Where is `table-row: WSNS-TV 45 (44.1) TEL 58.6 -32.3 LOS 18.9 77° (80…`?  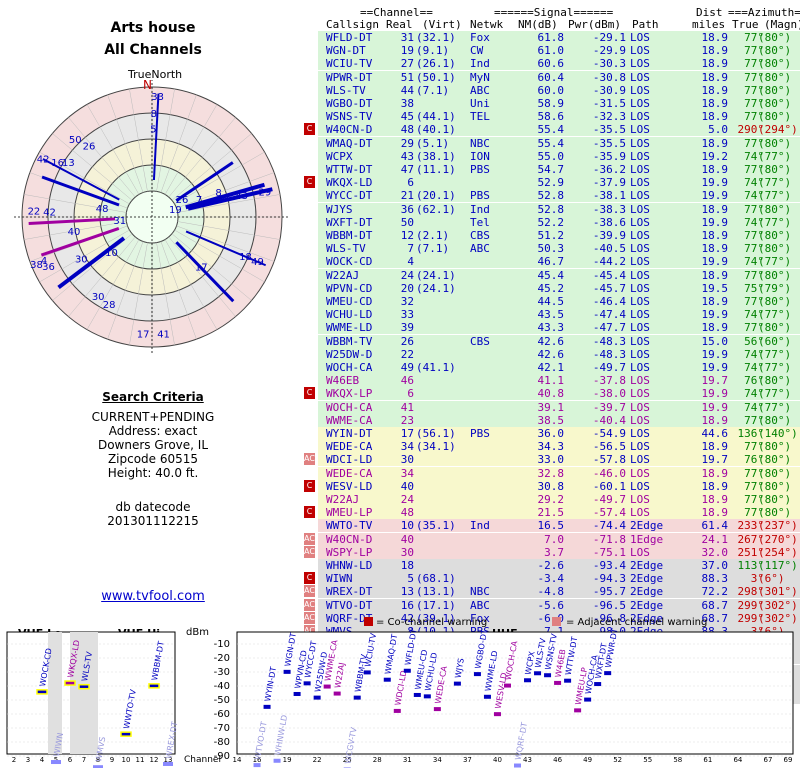 table-row: WSNS-TV 45 (44.1) TEL 58.6 -32.3 LOS 18.9 77° (80… is located at coordinates (559, 117).